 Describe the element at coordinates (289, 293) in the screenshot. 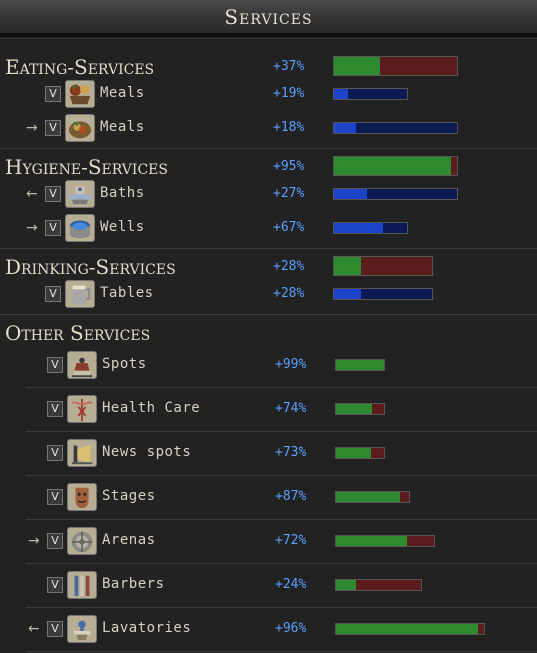

I see `service-percent: +28%` at that location.